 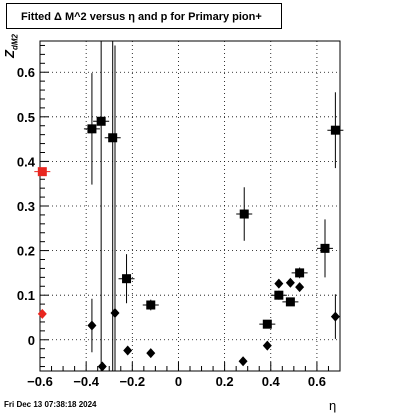 What do you see at coordinates (86, 381) in the screenshot?
I see `x-tick-label: −0.4` at bounding box center [86, 381].